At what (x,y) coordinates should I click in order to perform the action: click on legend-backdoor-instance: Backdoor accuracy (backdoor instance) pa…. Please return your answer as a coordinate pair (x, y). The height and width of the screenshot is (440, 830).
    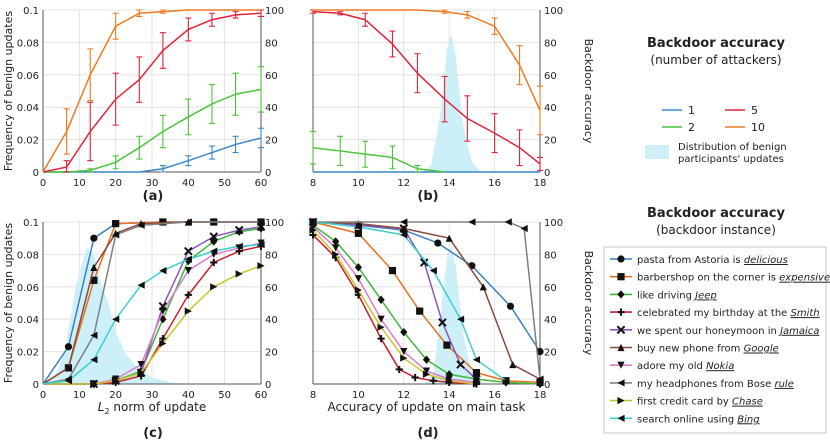
    Looking at the image, I should click on (716, 320).